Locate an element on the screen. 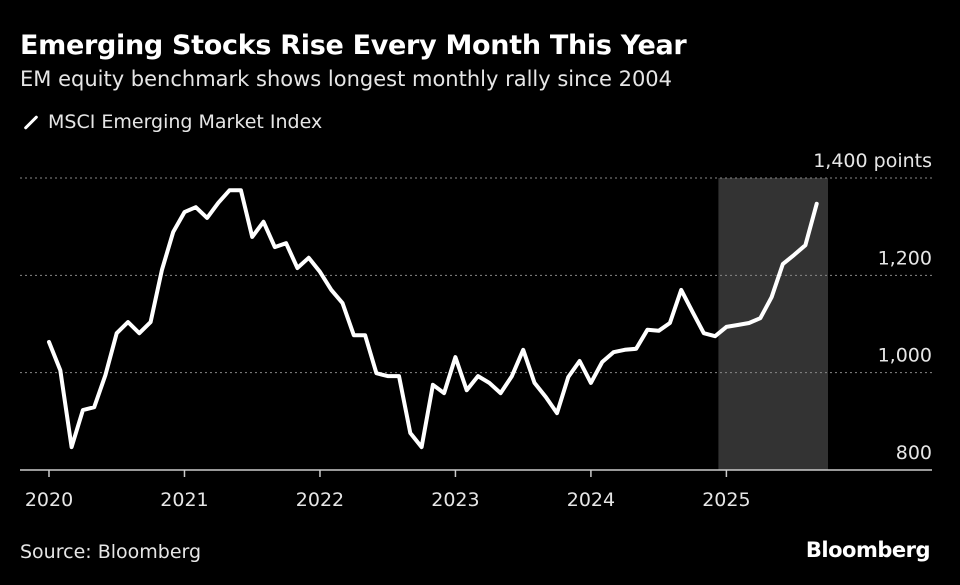  x-tick-label: 2024 is located at coordinates (591, 500).